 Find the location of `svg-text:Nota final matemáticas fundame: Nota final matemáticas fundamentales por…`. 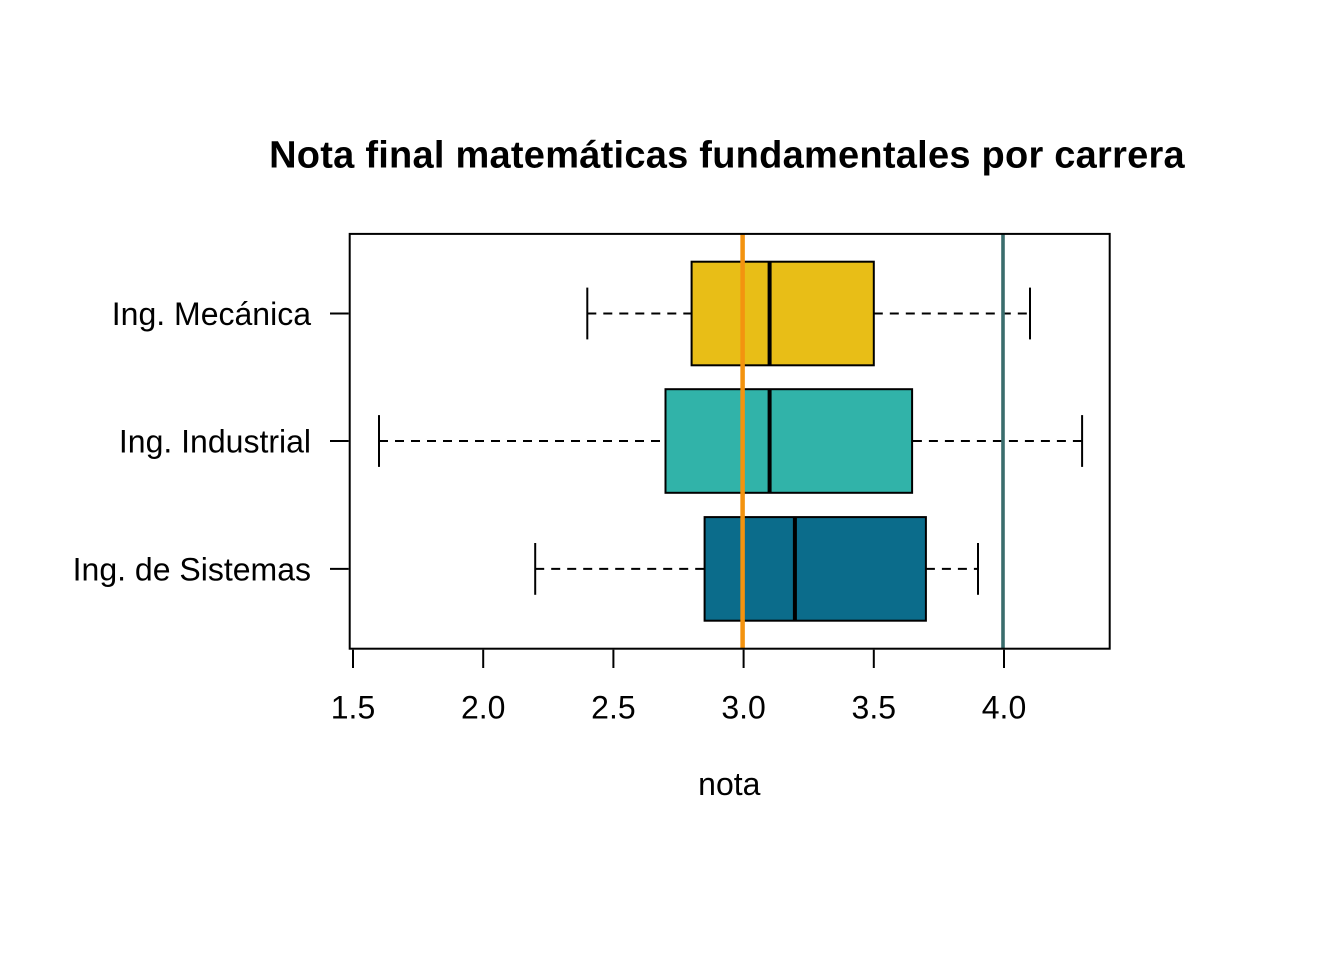

svg-text:Nota final matemáticas fundame: Nota final matemáticas fundamentales por… is located at coordinates (727, 155).